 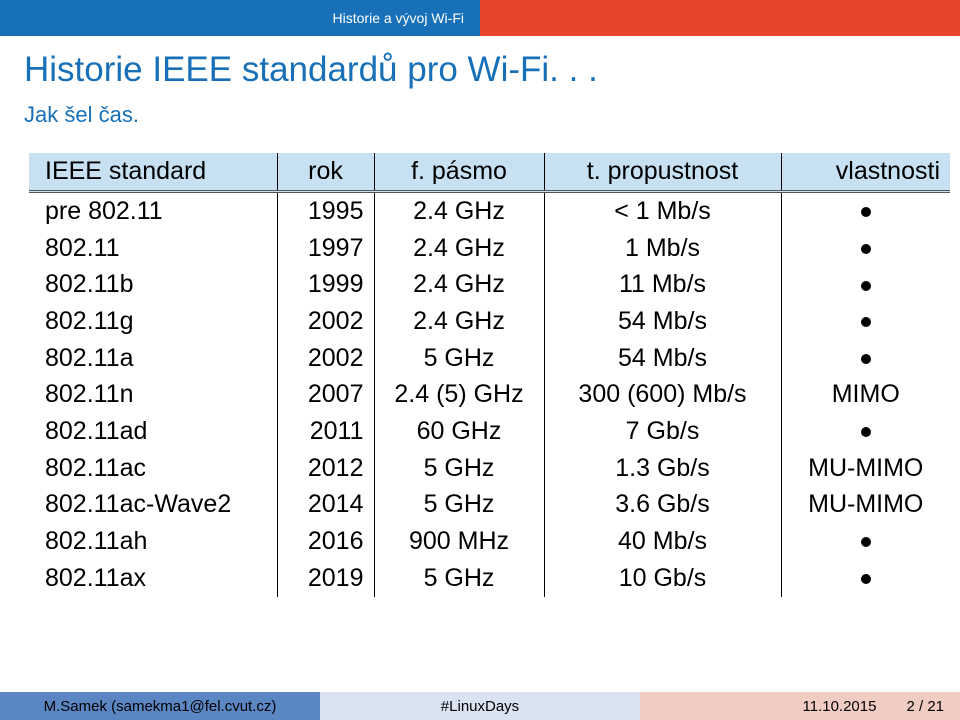 What do you see at coordinates (325, 248) in the screenshot?
I see `cell-year: 1997` at bounding box center [325, 248].